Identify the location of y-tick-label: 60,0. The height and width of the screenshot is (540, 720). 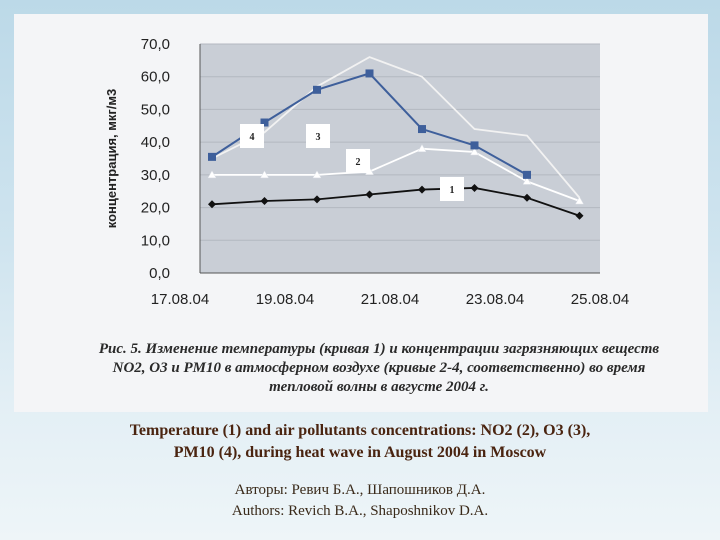
(155, 77).